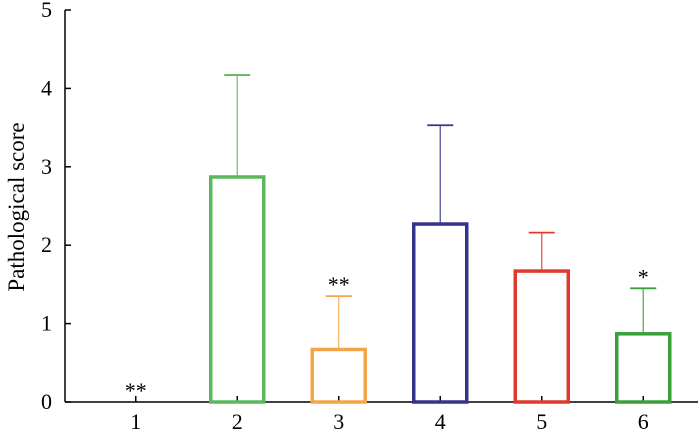 This screenshot has width=700, height=435. What do you see at coordinates (46, 244) in the screenshot?
I see `y-tick-label: 2` at bounding box center [46, 244].